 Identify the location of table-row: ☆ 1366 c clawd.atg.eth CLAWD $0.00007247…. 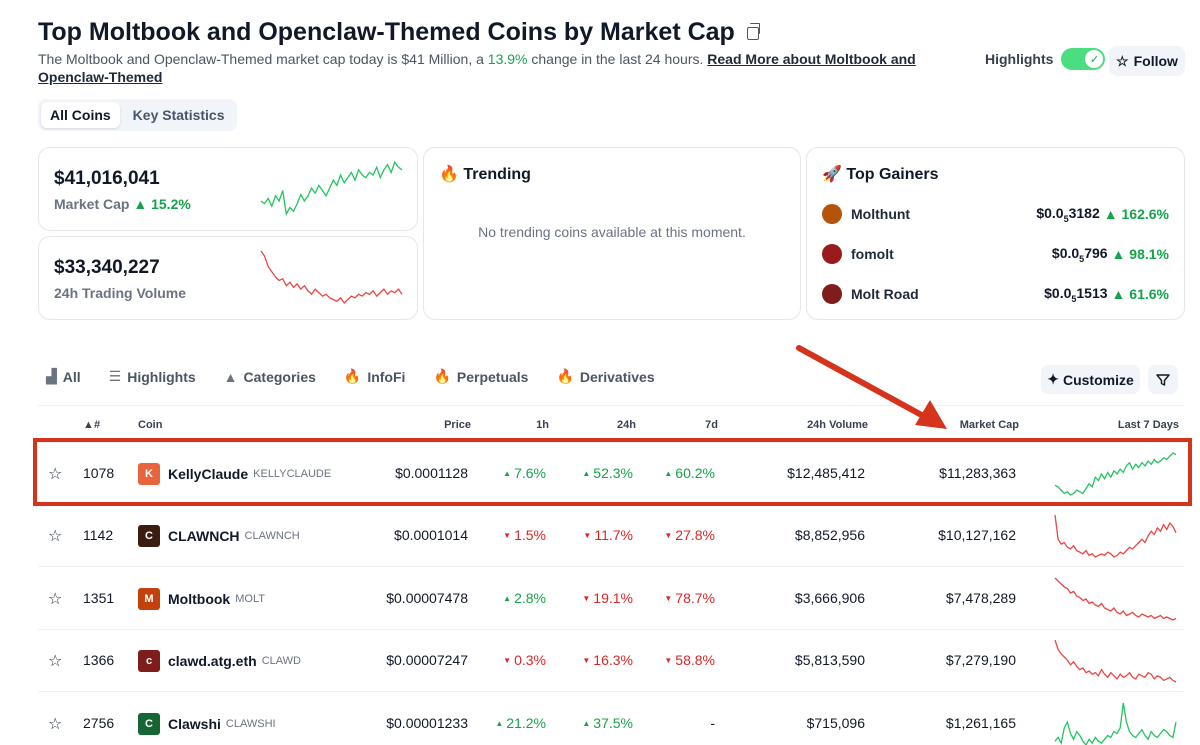
(611, 661).